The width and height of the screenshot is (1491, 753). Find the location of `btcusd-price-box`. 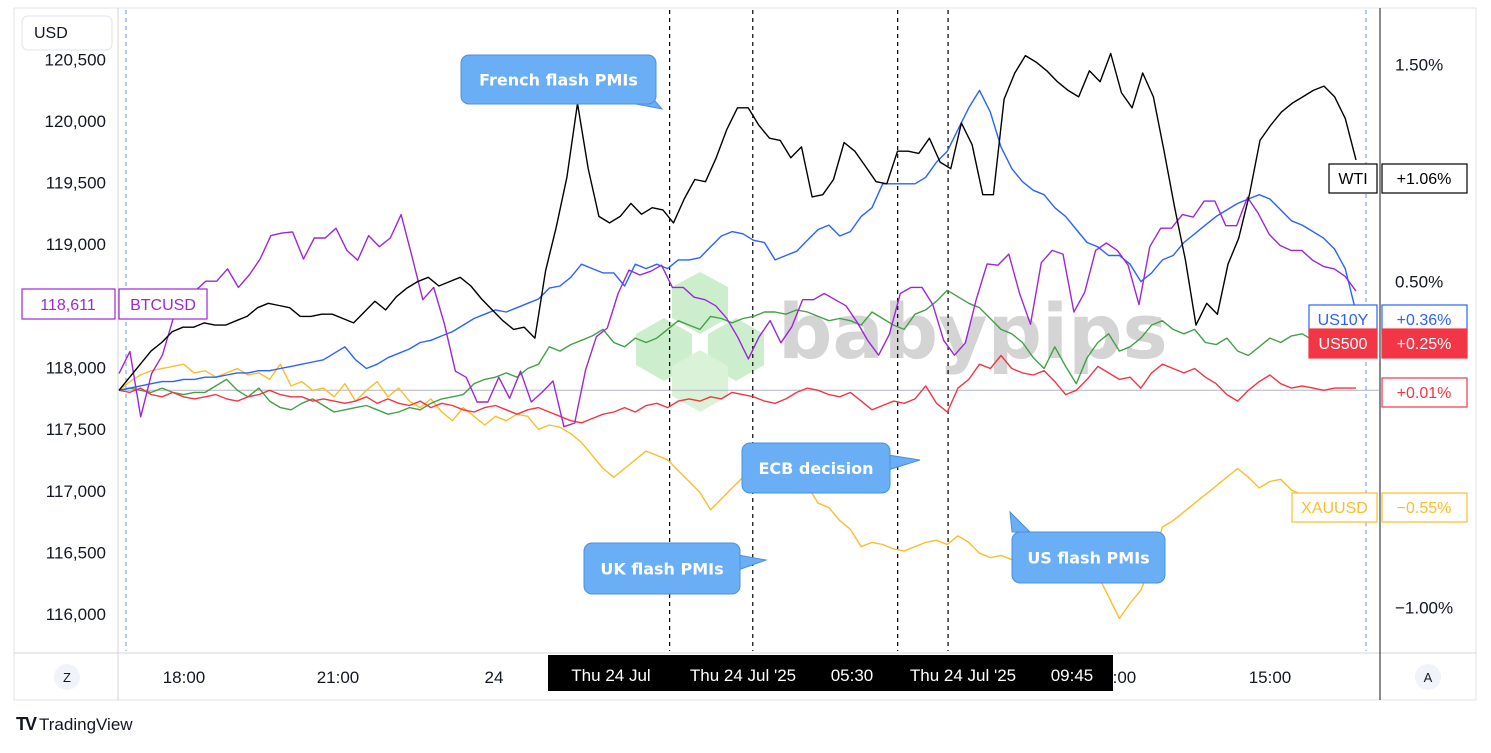

btcusd-price-box is located at coordinates (68, 304).